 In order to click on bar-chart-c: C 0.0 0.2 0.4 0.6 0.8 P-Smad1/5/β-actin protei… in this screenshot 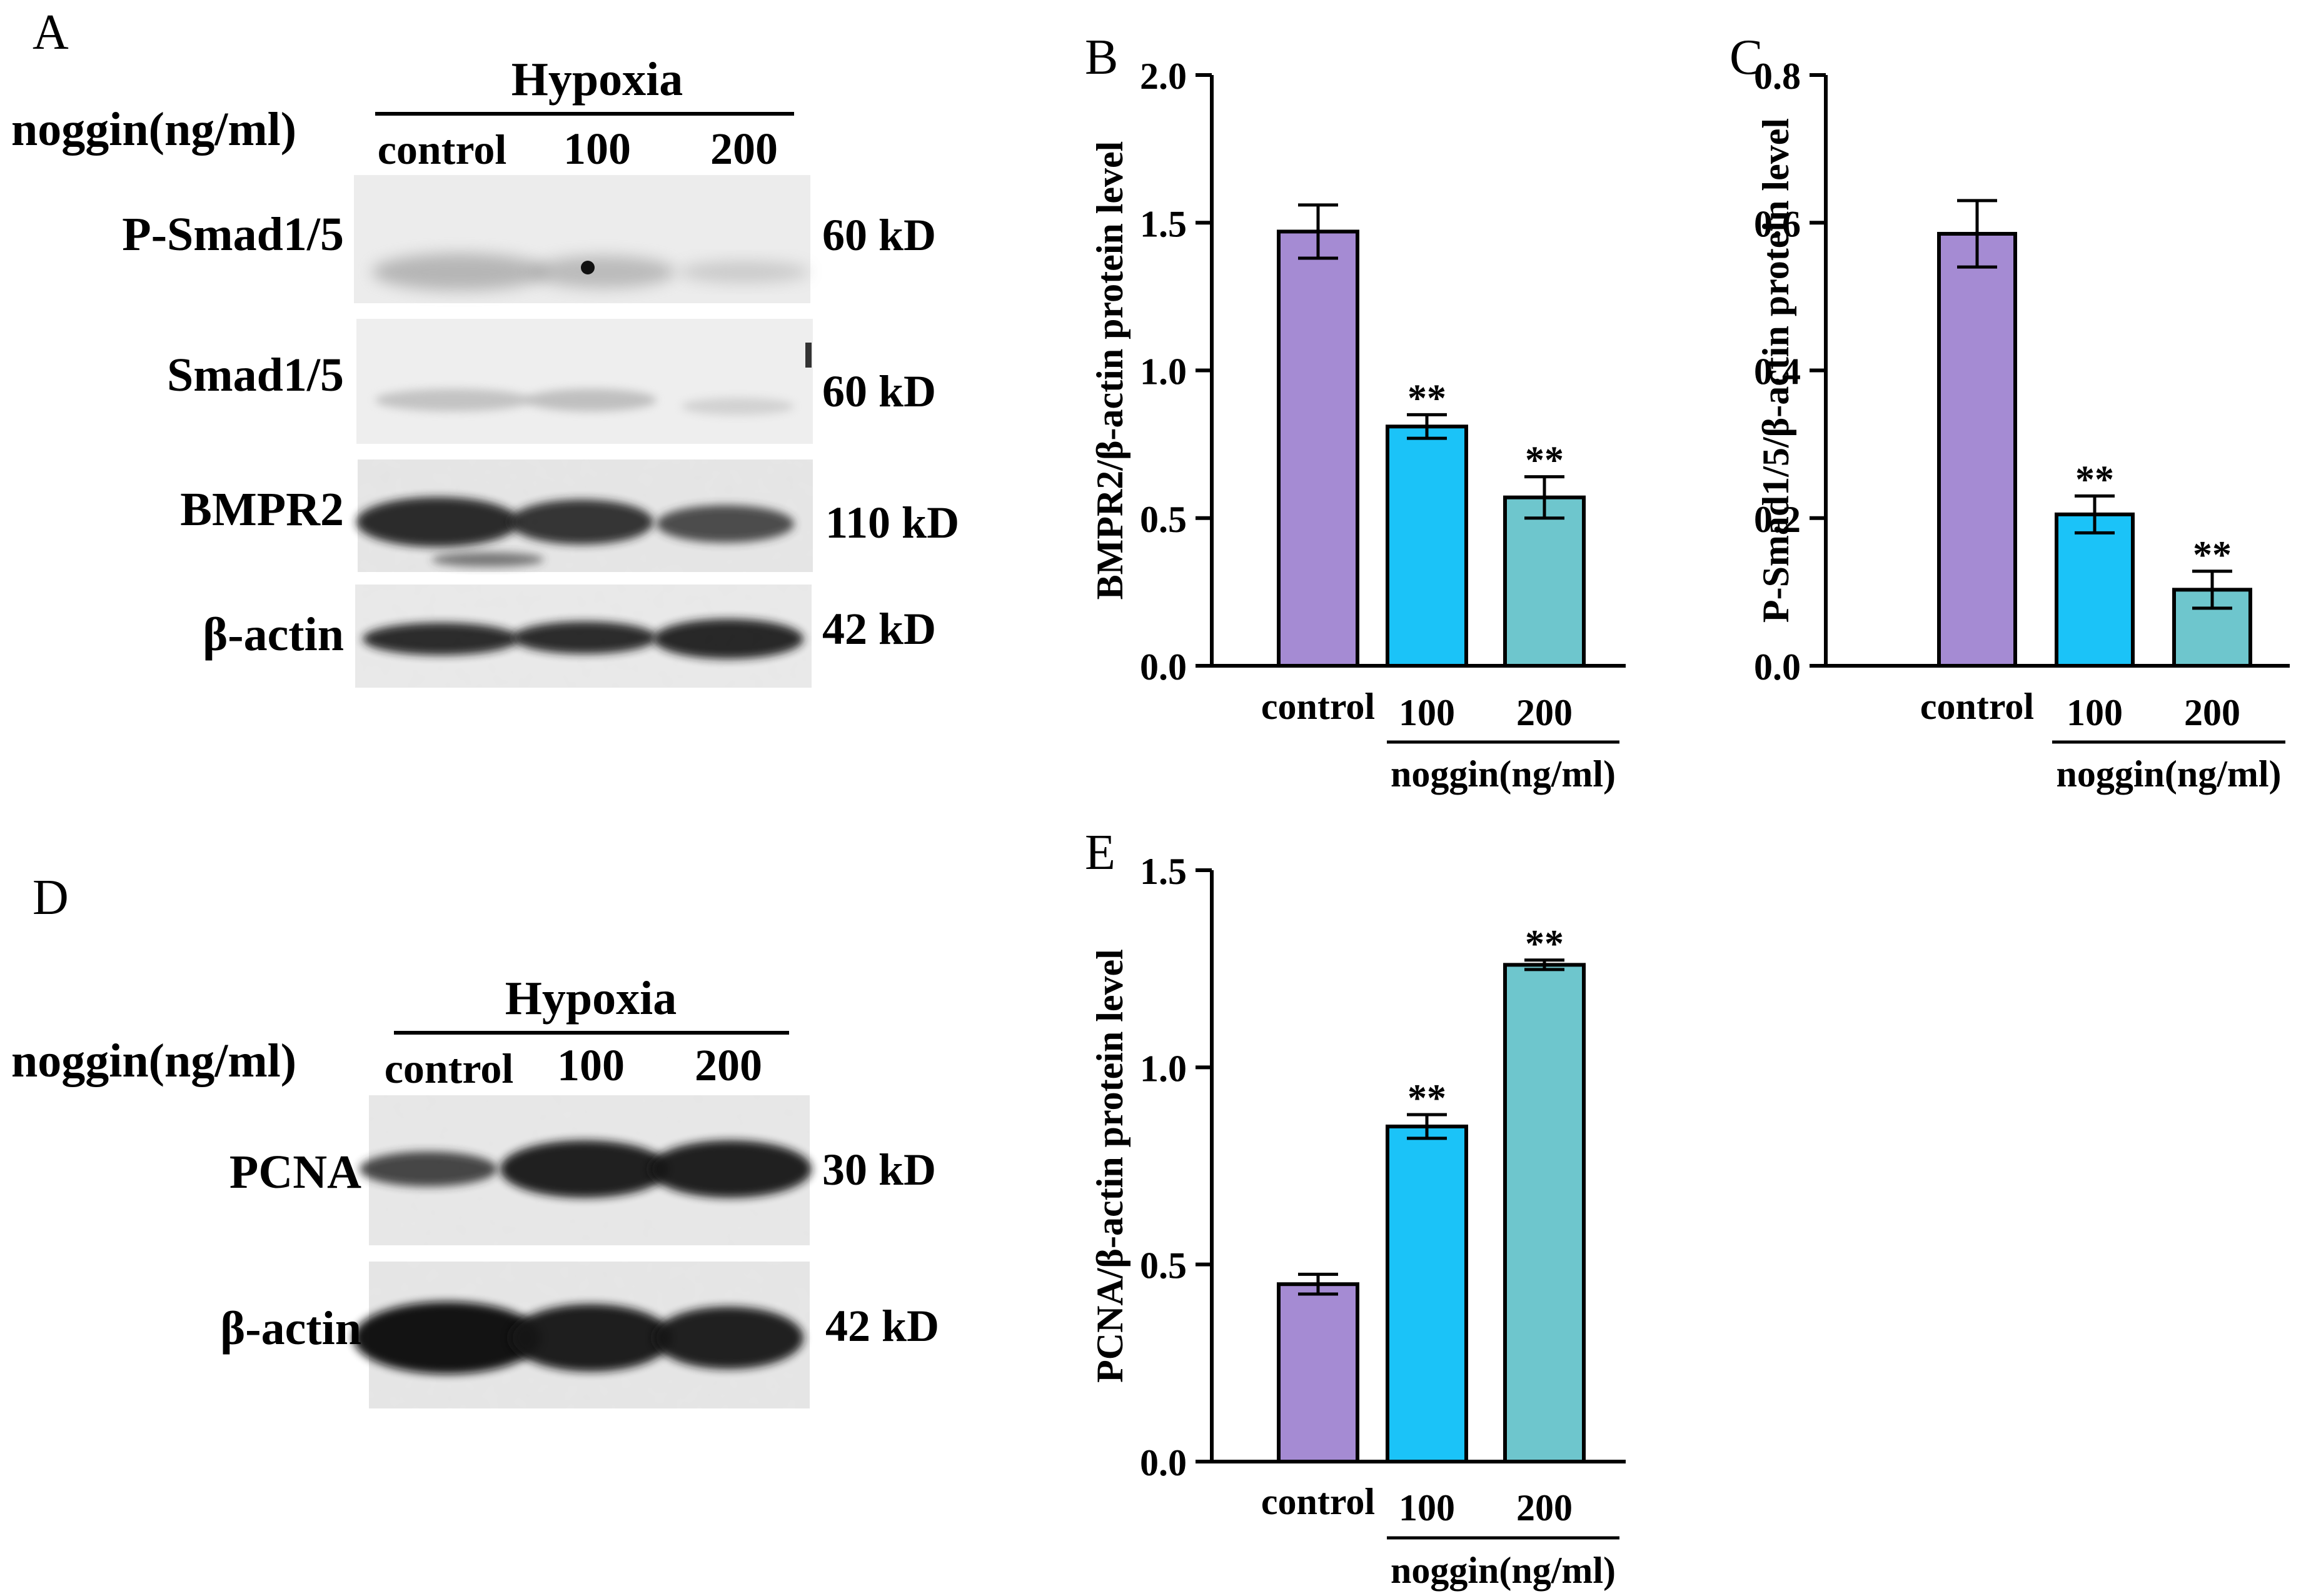, I will do `click(2010, 412)`.